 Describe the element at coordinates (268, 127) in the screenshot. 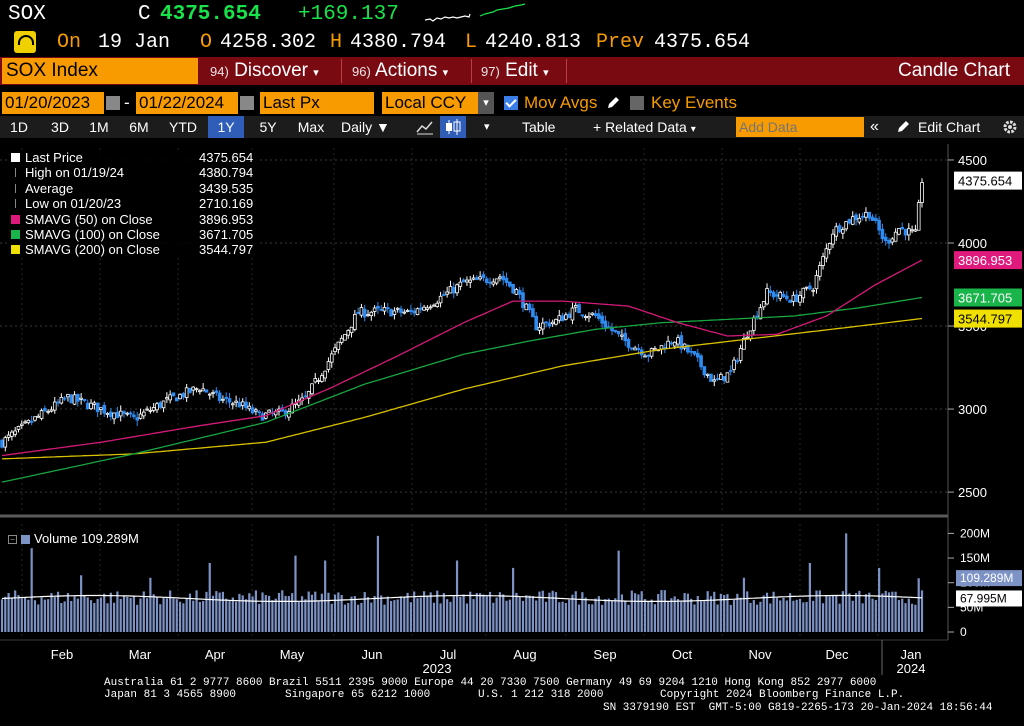

I see `range-button-5y: 5Y` at that location.